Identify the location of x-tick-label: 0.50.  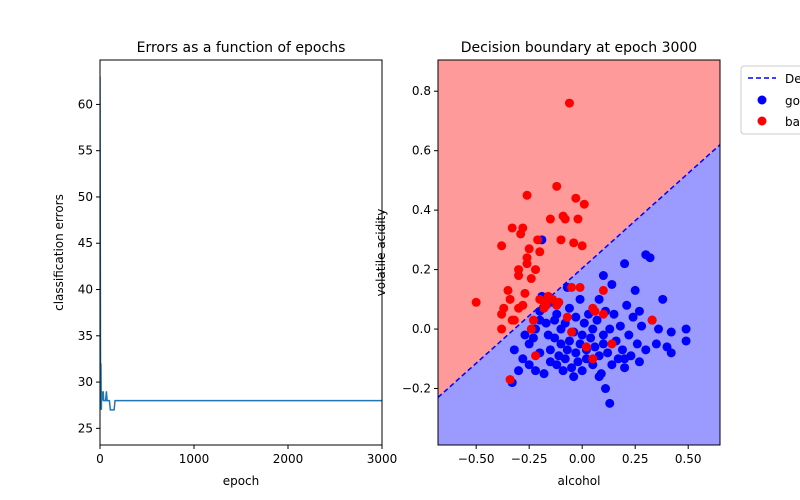
(688, 459).